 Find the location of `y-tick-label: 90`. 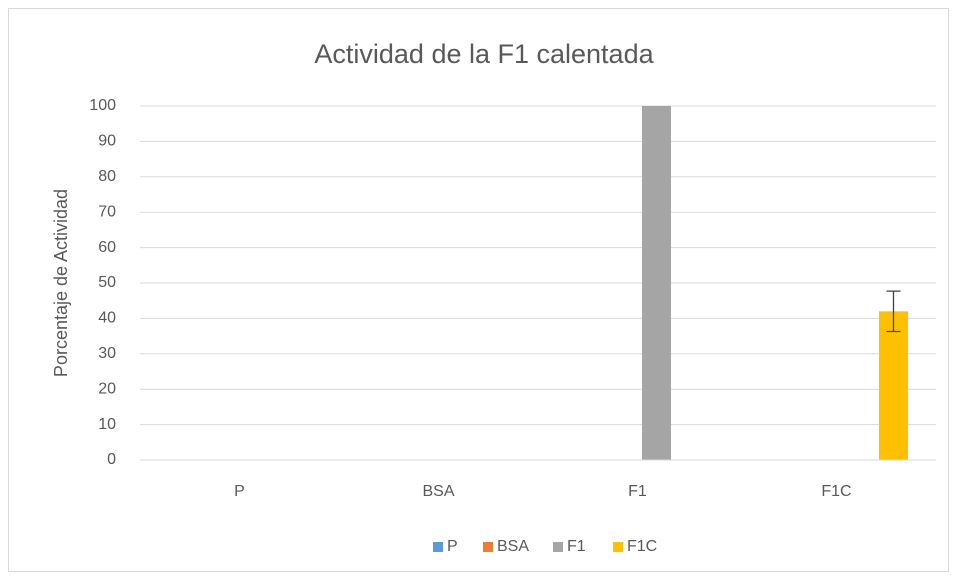

y-tick-label: 90 is located at coordinates (107, 141).